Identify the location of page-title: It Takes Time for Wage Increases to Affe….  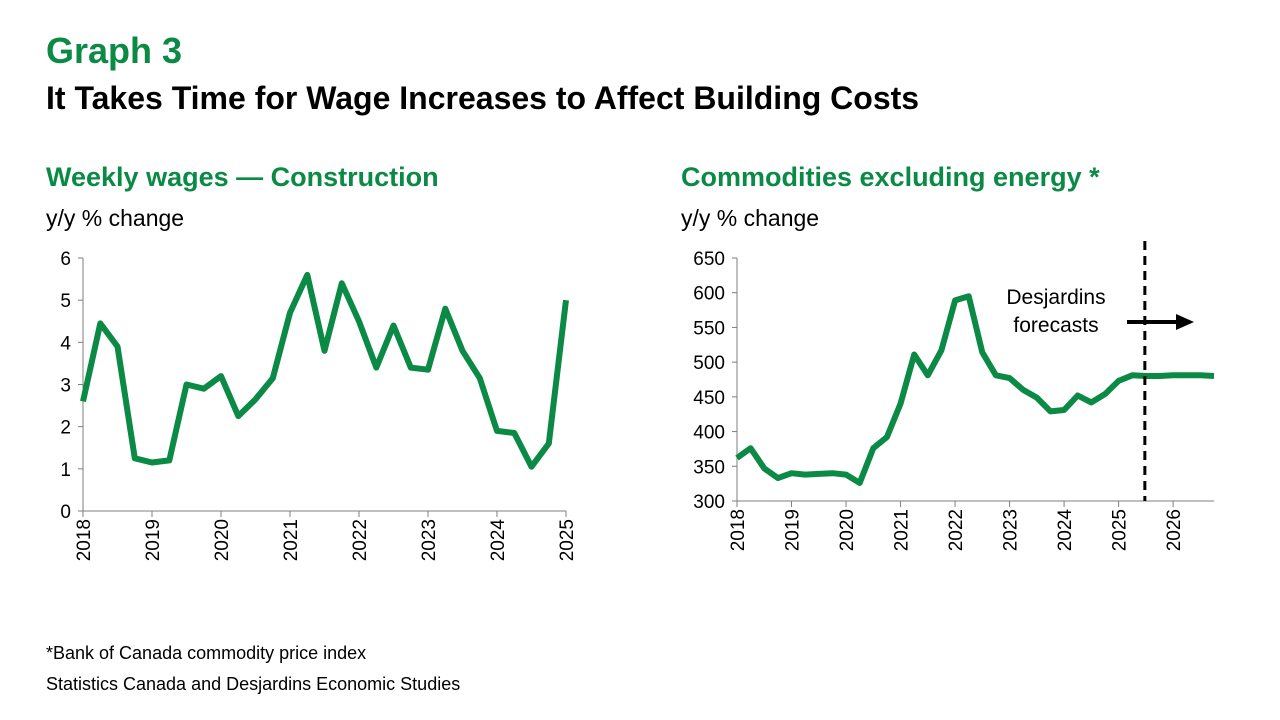
(483, 98).